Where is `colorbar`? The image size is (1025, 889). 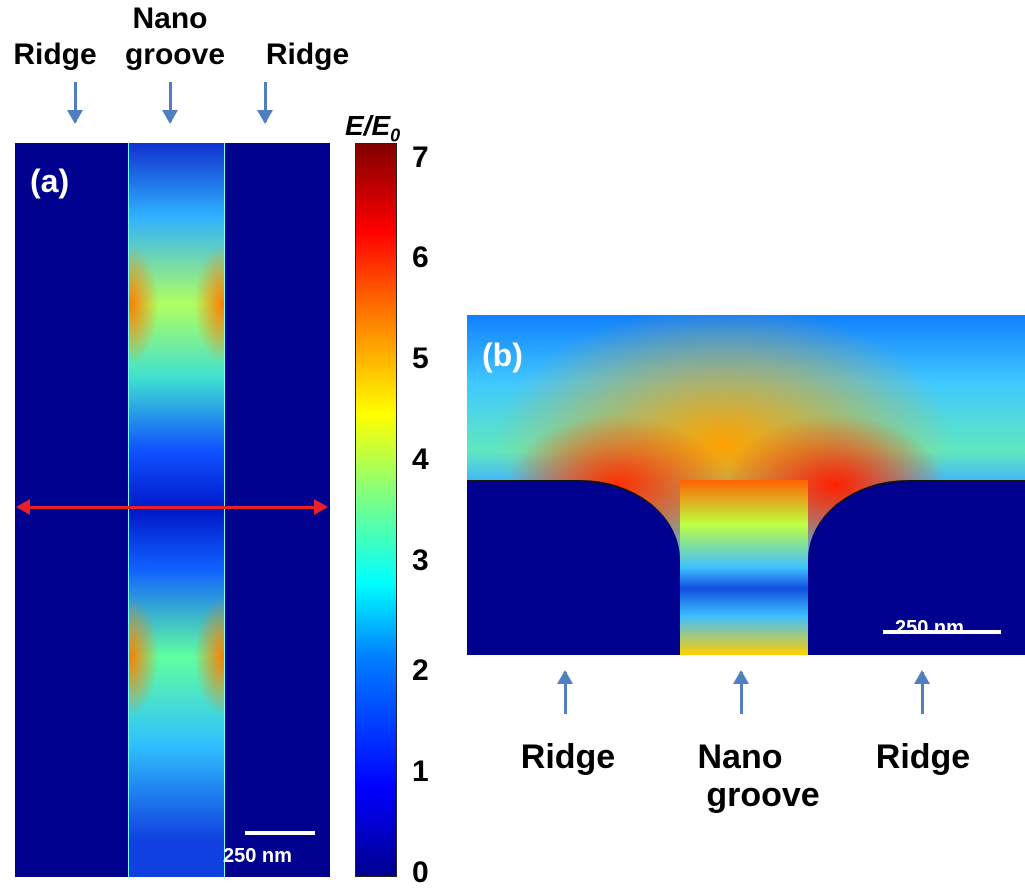
colorbar is located at coordinates (376, 510).